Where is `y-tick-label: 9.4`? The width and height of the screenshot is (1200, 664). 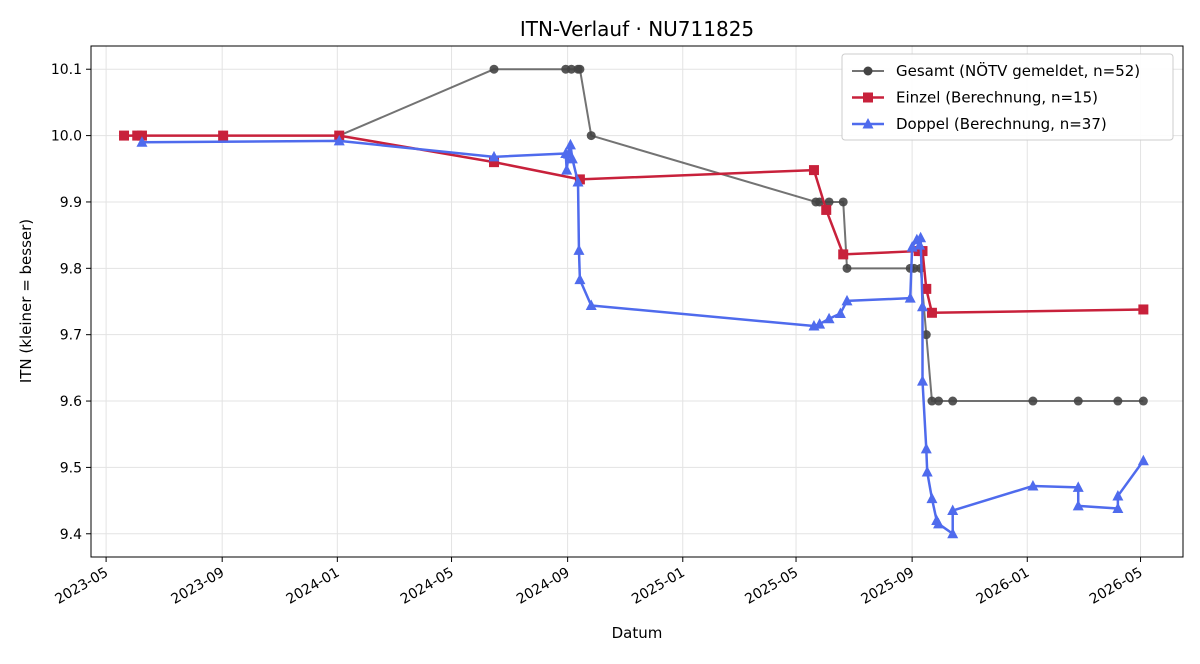 y-tick-label: 9.4 is located at coordinates (71, 535).